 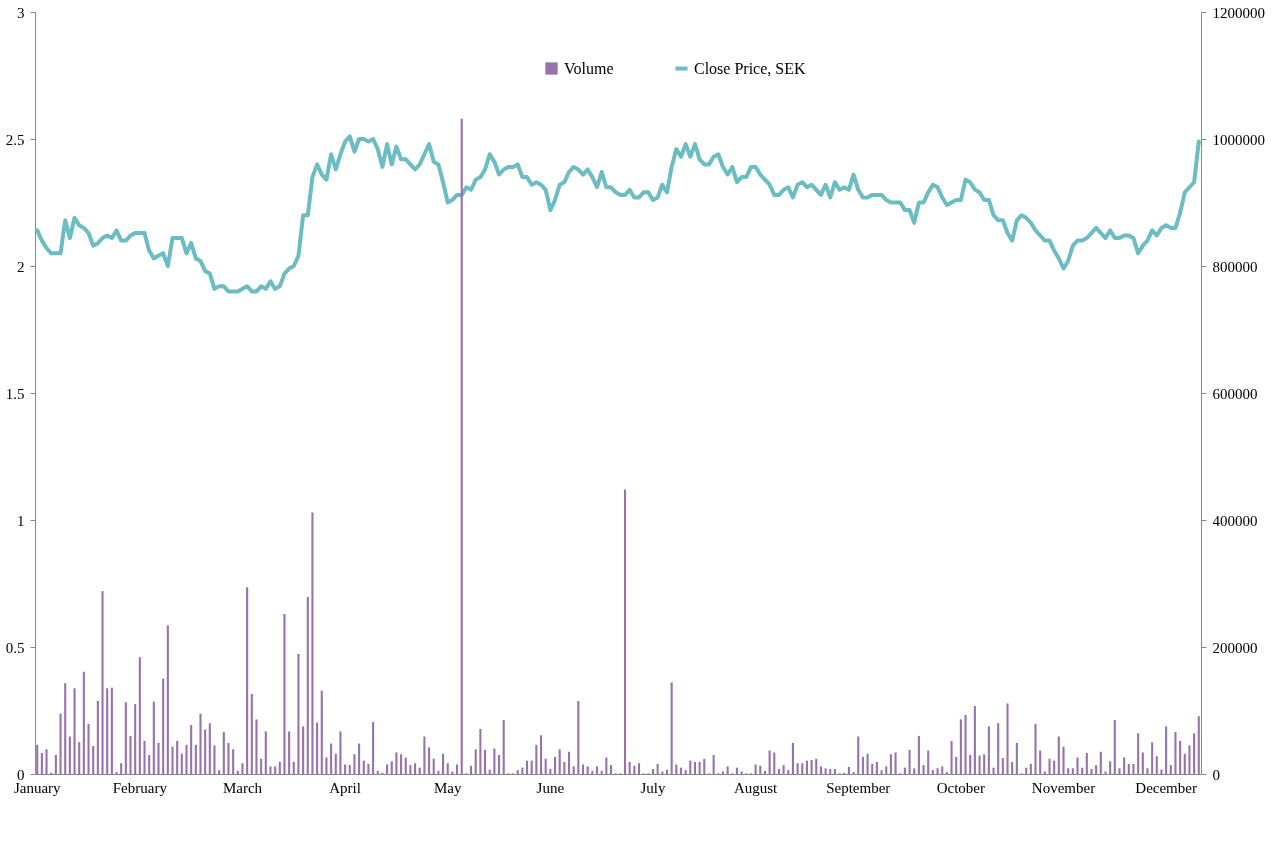 What do you see at coordinates (15, 393) in the screenshot?
I see `y-tick-label: 1.5` at bounding box center [15, 393].